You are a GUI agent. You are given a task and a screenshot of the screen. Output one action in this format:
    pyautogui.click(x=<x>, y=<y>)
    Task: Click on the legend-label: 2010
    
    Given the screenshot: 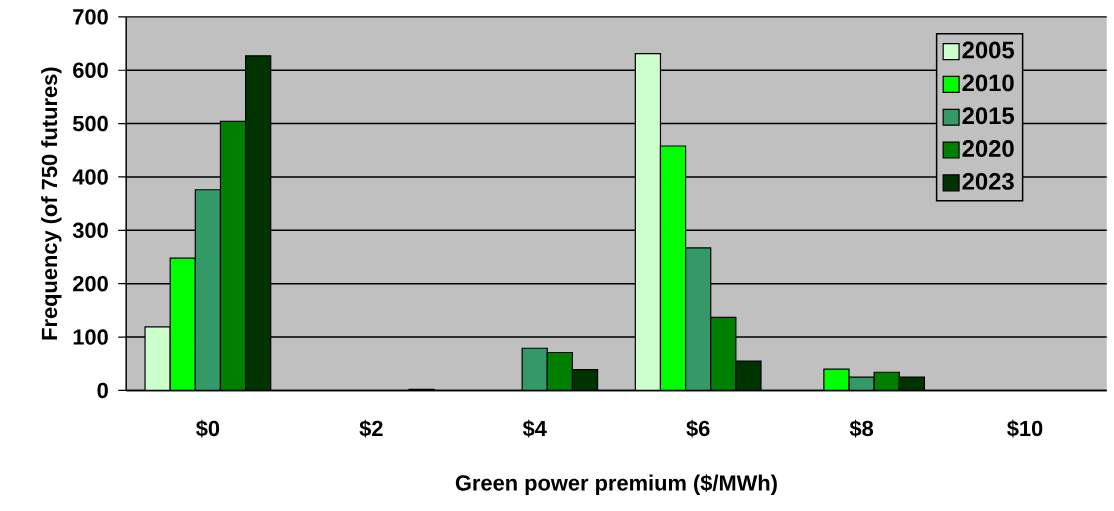 What is the action you would take?
    pyautogui.click(x=988, y=83)
    